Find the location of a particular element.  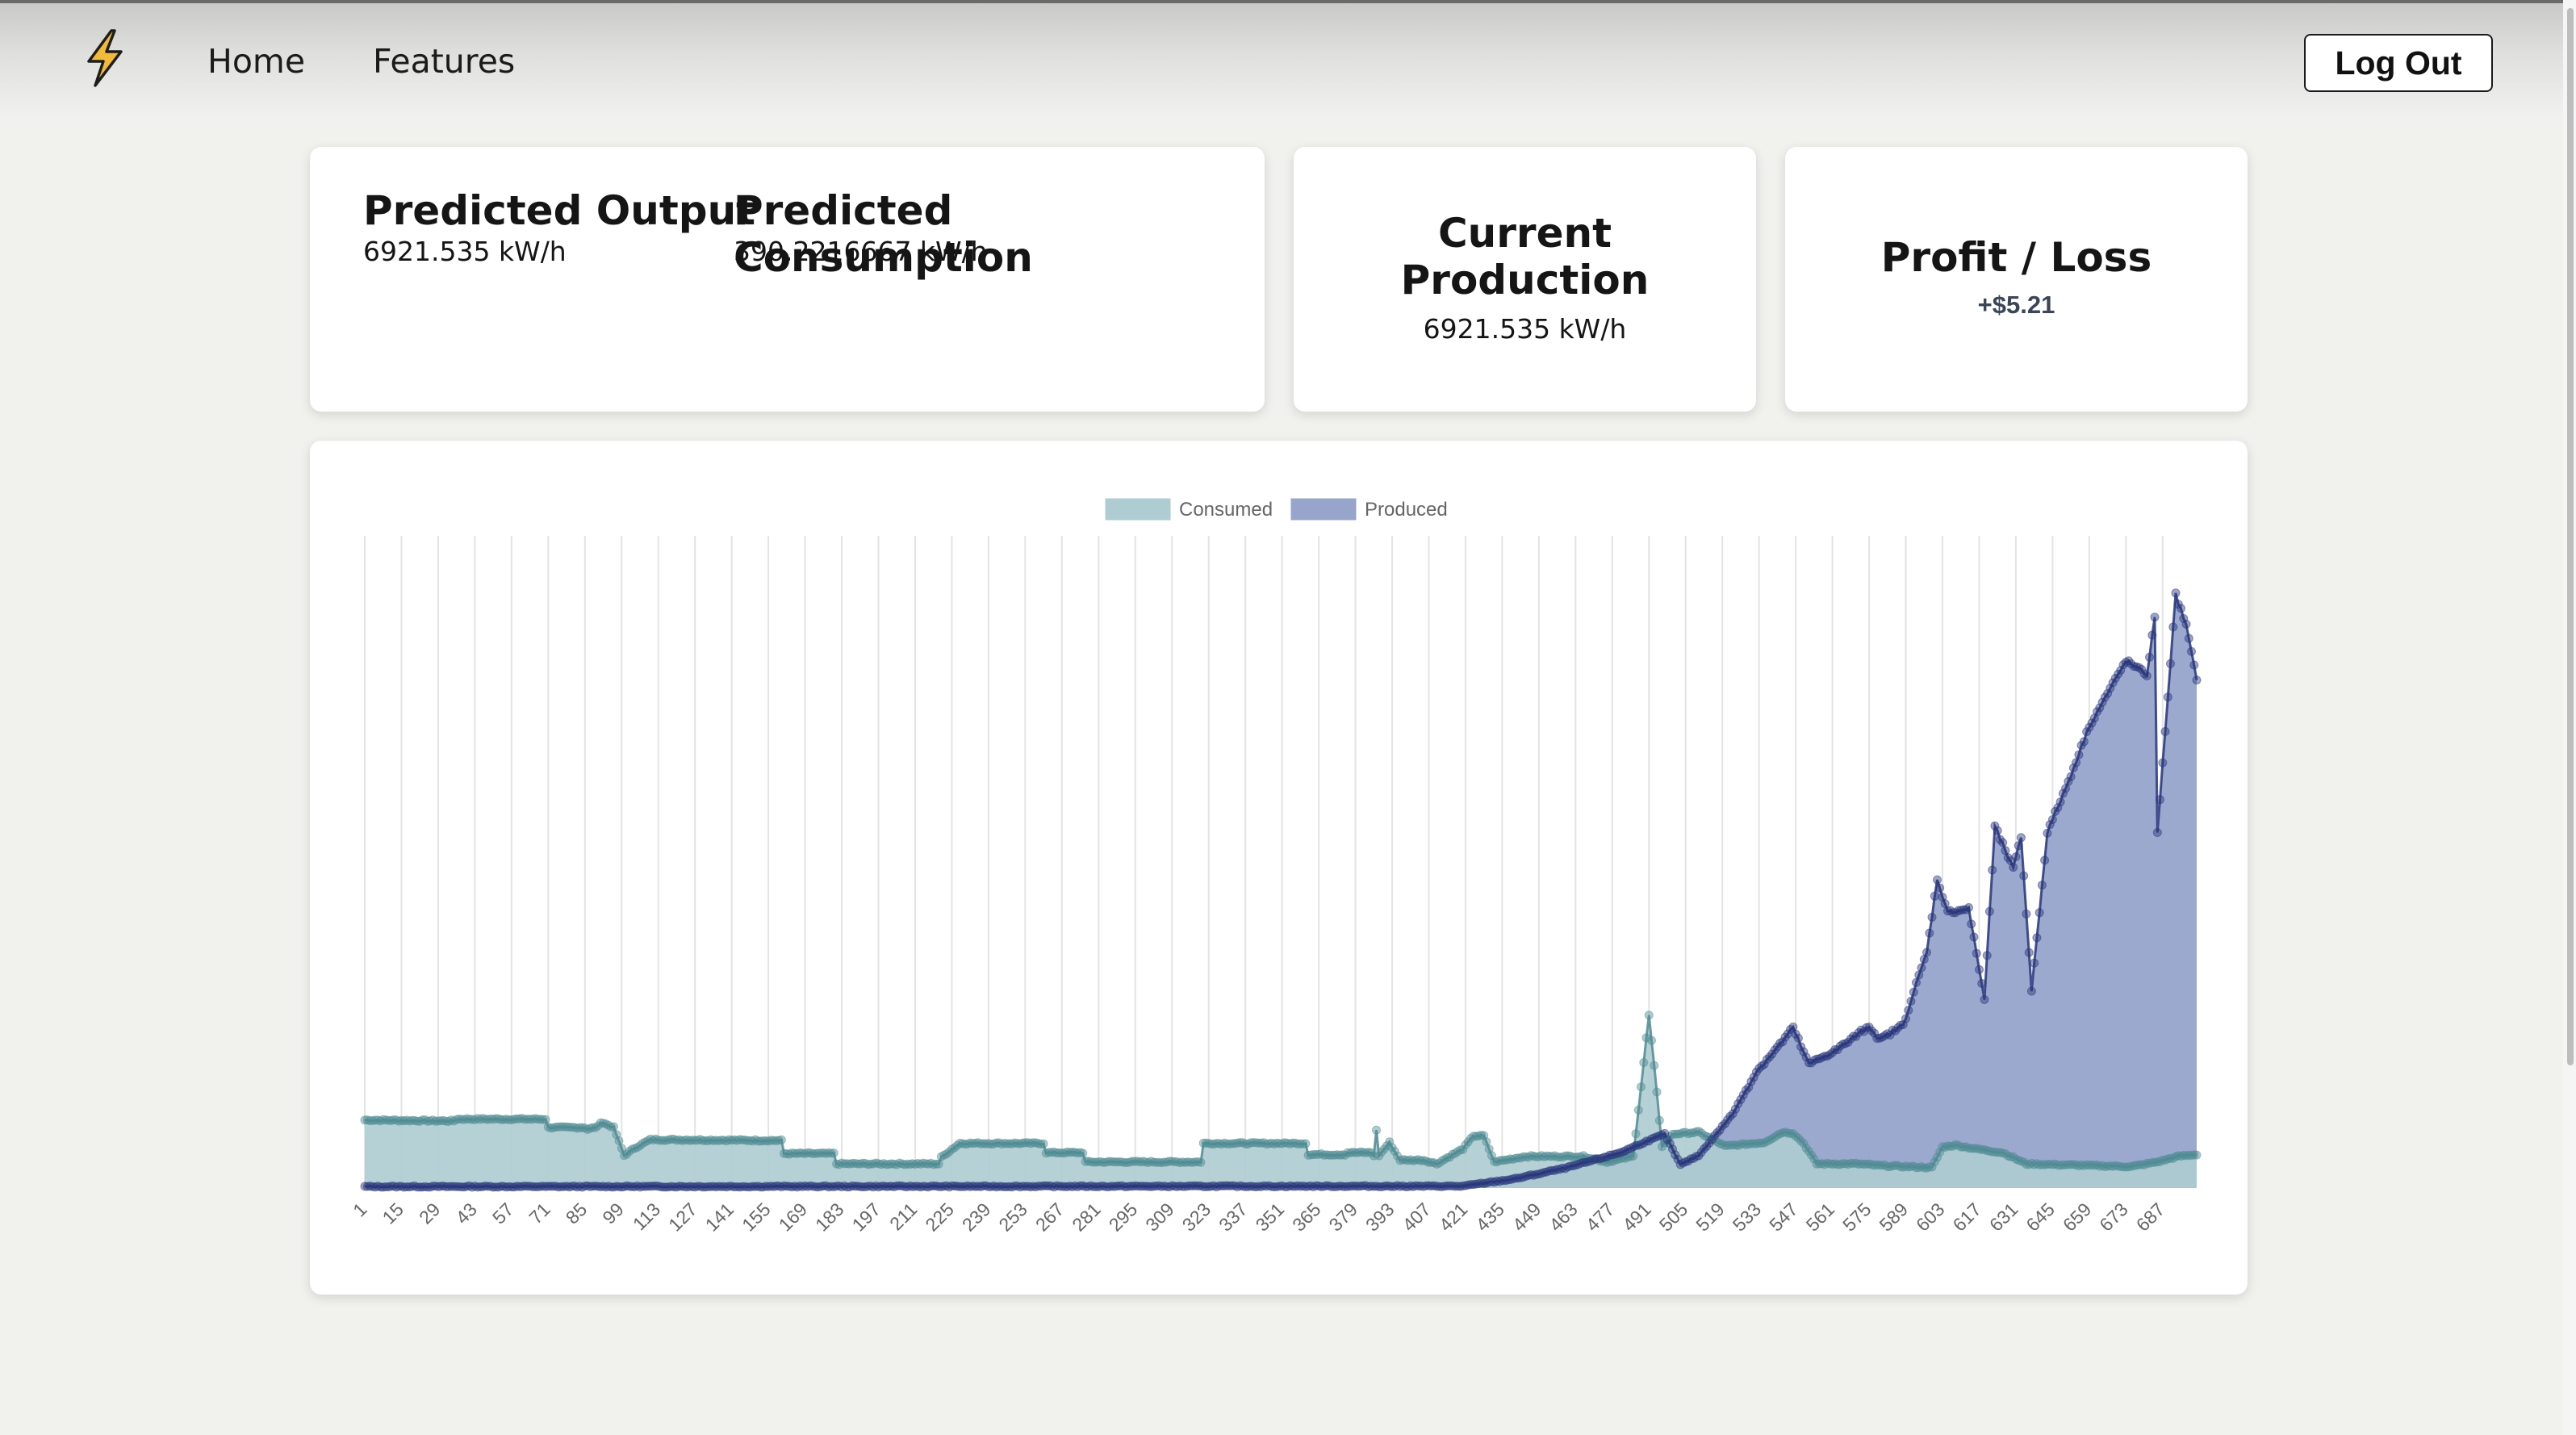

legend-label-produced: Produced is located at coordinates (1406, 510).